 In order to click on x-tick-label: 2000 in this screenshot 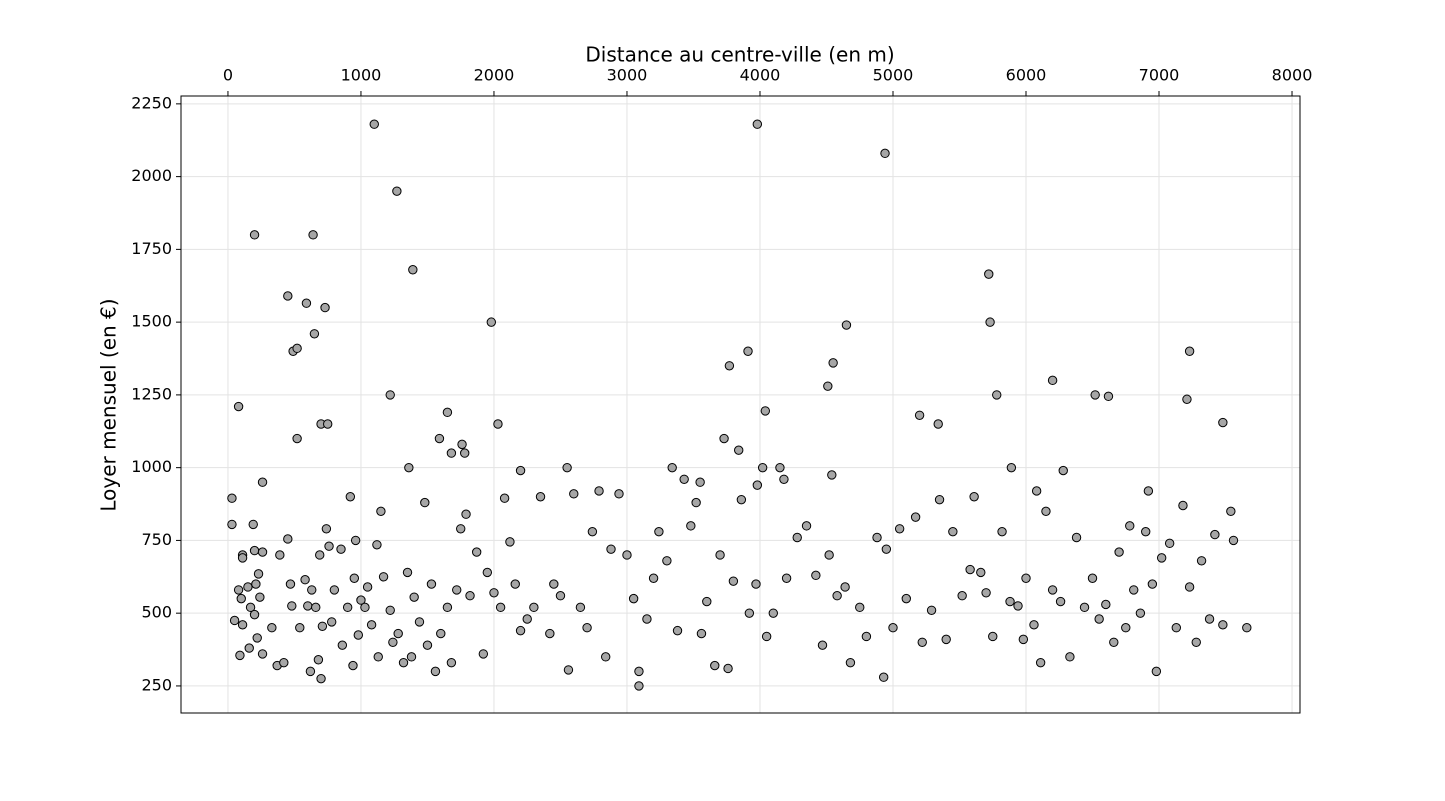, I will do `click(494, 75)`.